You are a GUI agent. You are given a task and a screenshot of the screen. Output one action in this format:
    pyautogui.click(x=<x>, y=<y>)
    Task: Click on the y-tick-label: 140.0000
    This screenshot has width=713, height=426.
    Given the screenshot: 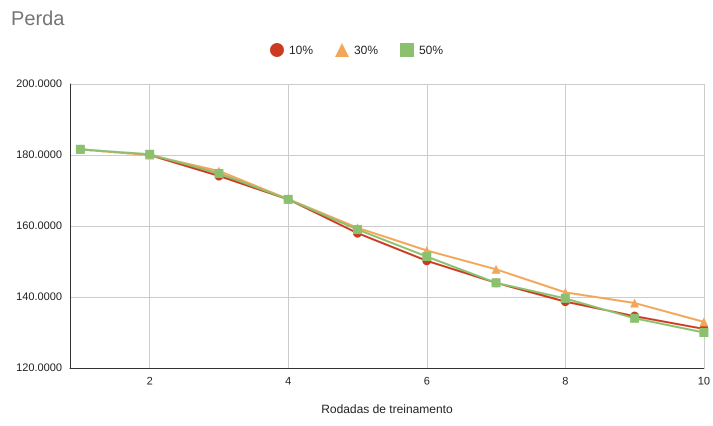 What is the action you would take?
    pyautogui.click(x=39, y=297)
    